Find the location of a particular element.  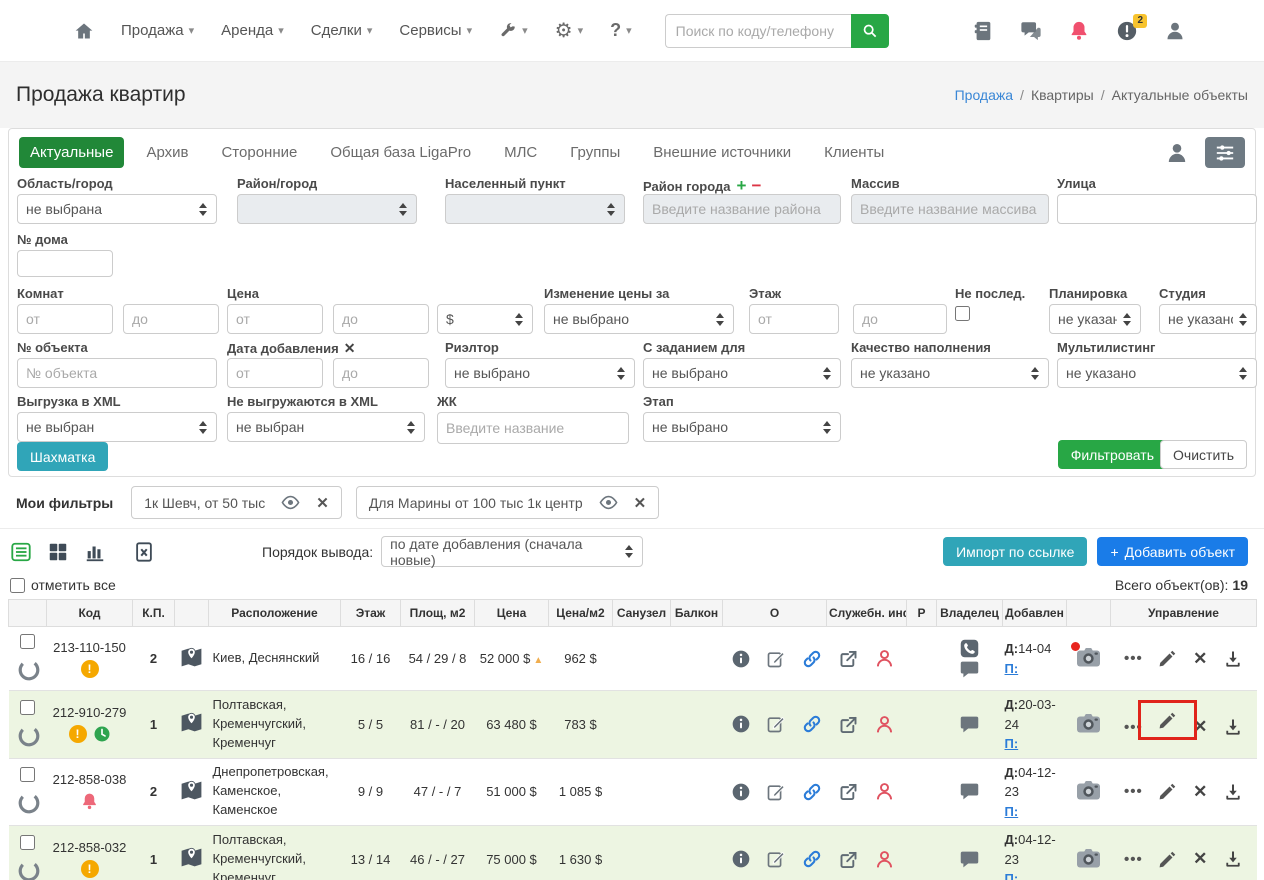

nav-item-prodazha: Продажа ▾ is located at coordinates (158, 30).